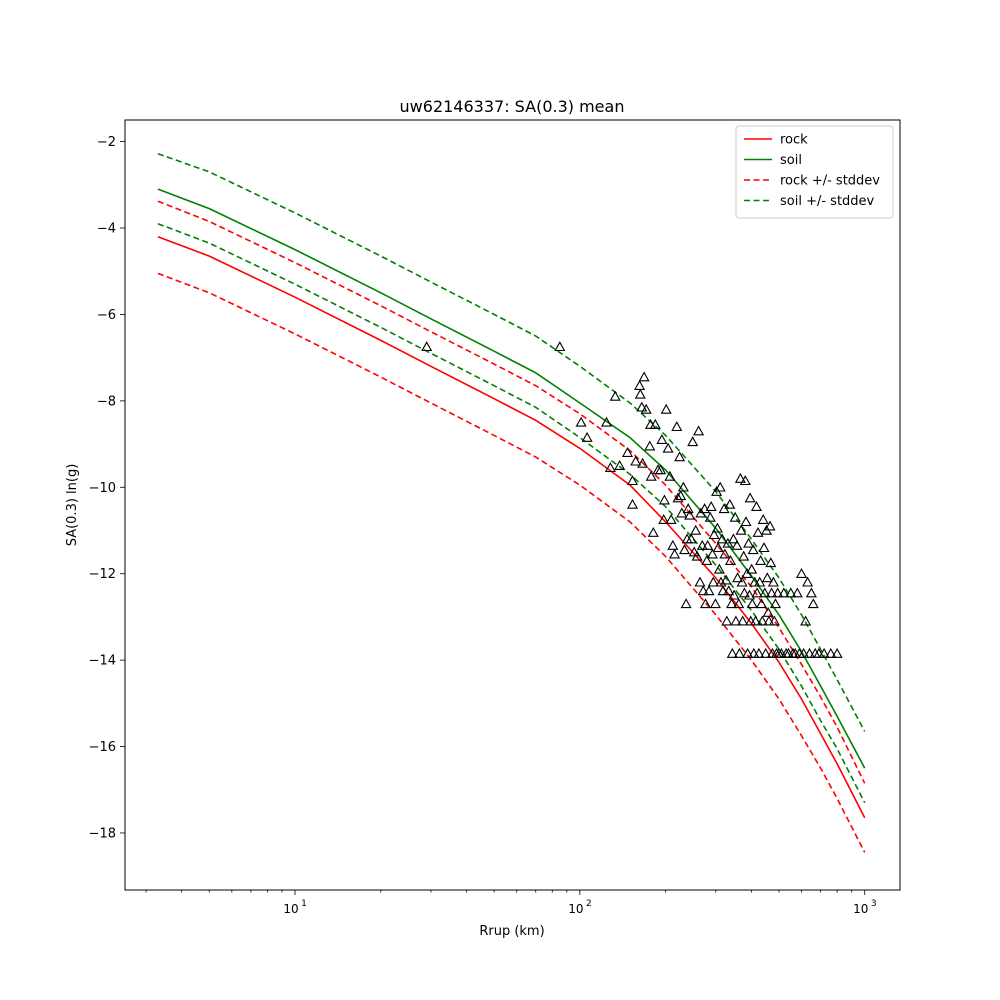 This screenshot has width=1000, height=1000. I want to click on chart-title: uw62146337: SA(0.3) mean, so click(512, 106).